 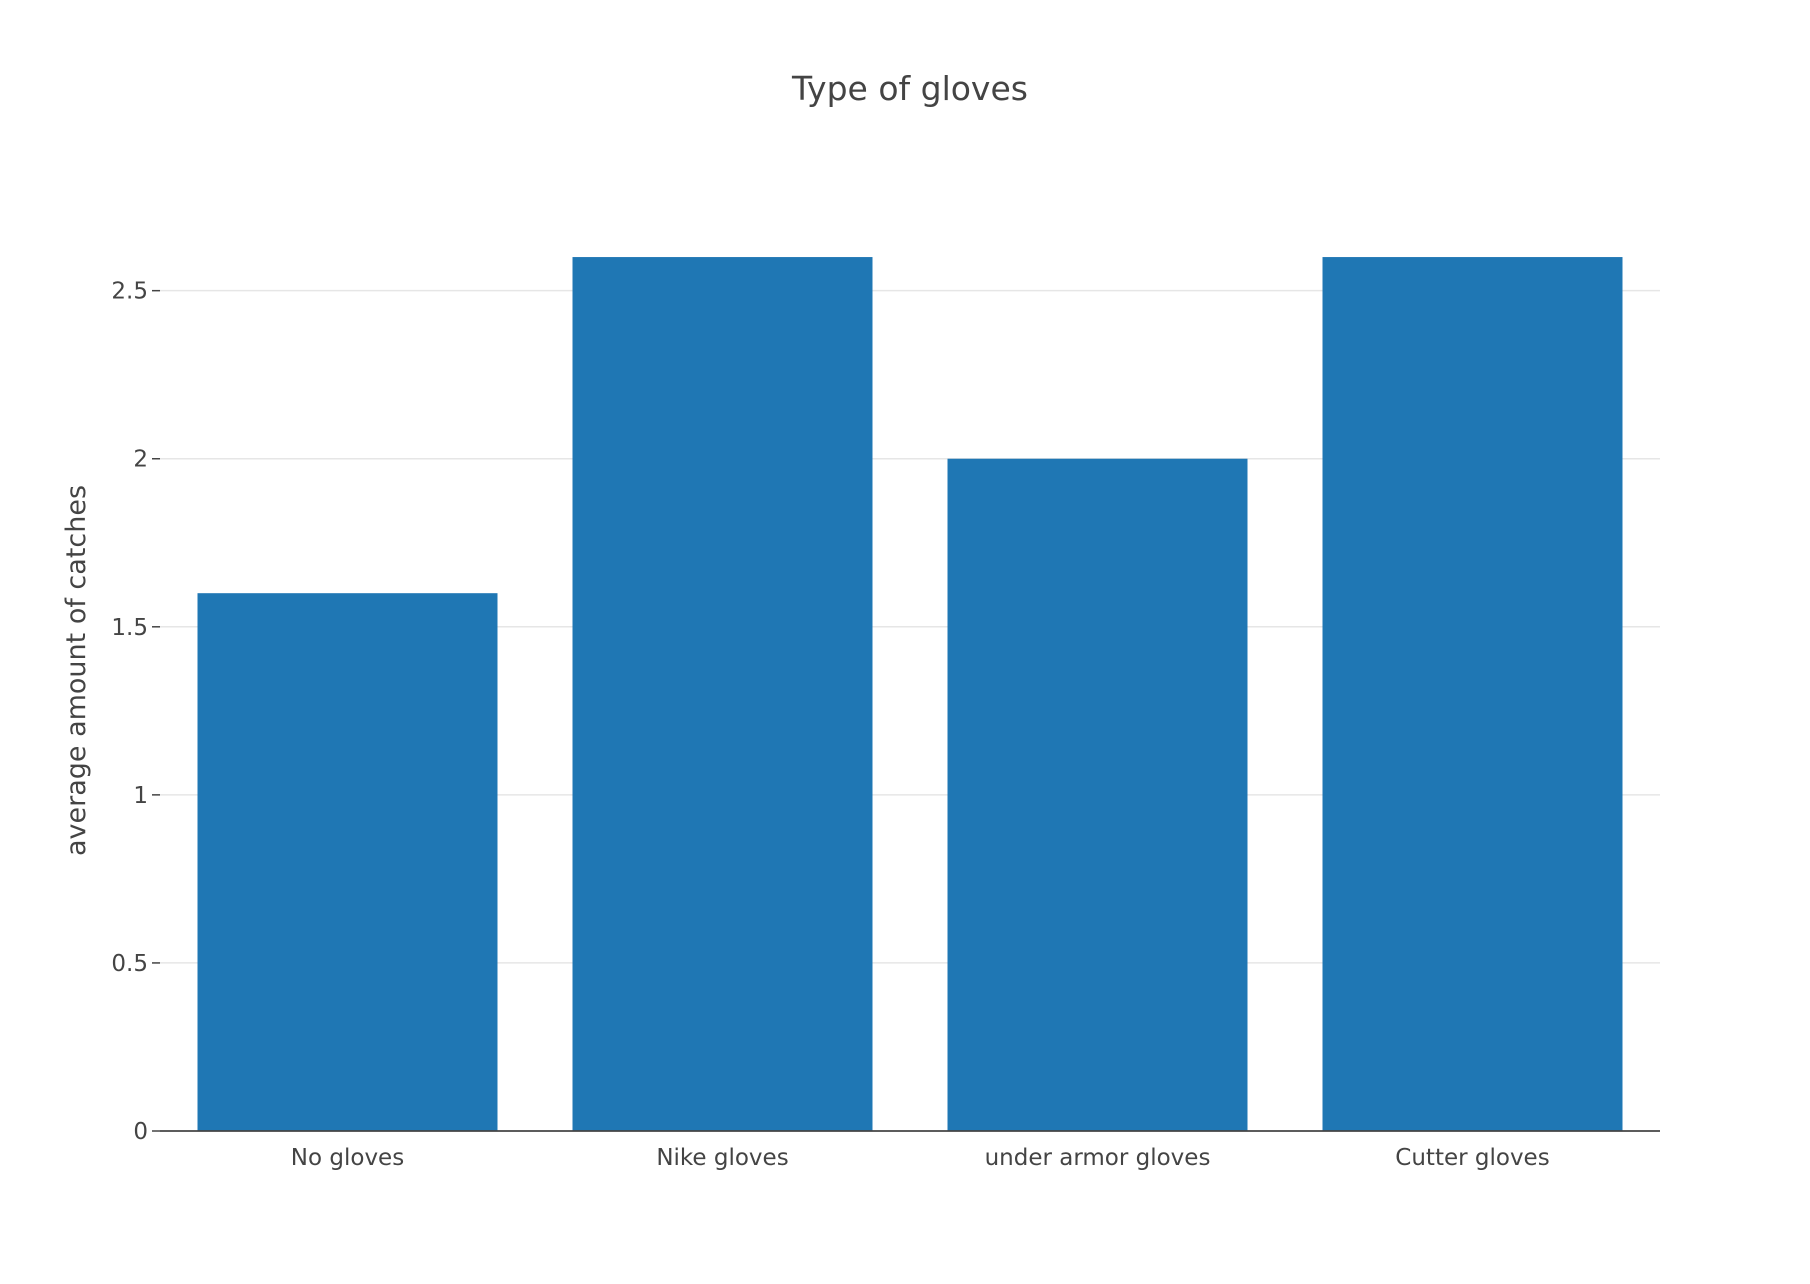 What do you see at coordinates (909, 88) in the screenshot?
I see `chart-title: Type of gloves` at bounding box center [909, 88].